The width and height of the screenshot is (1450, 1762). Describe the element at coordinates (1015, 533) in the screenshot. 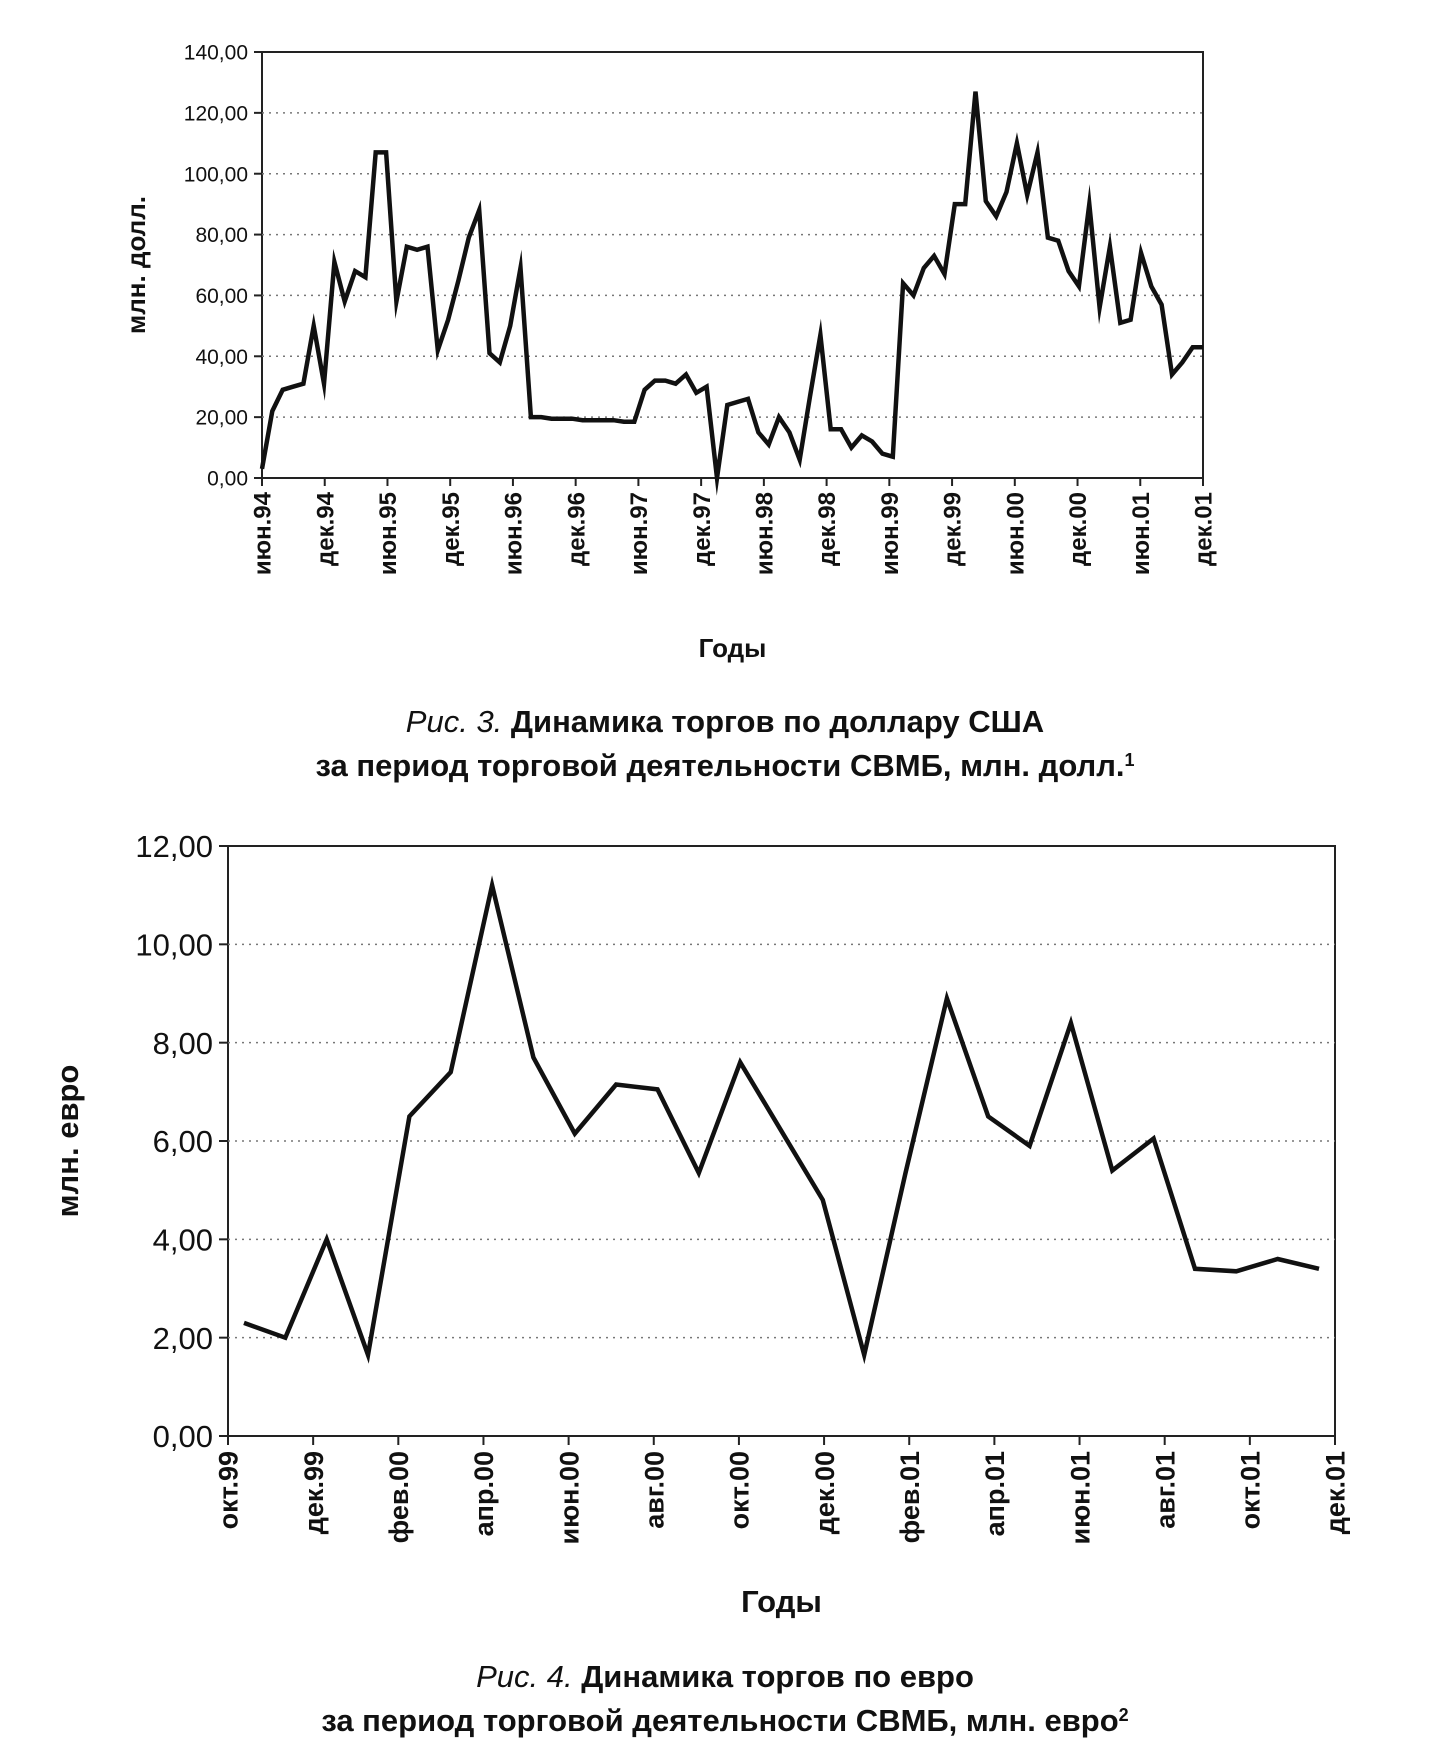

I see `usd-chart-x-tick-label: июн.00` at that location.